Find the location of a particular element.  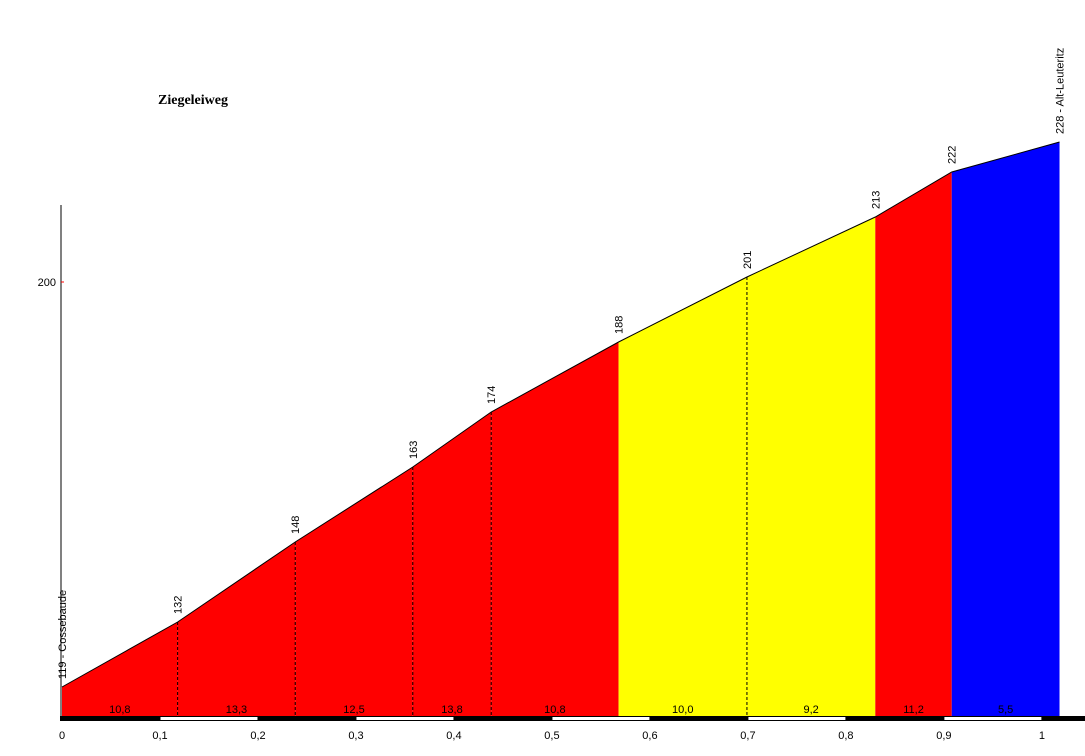

point-label: 188 is located at coordinates (620, 325).